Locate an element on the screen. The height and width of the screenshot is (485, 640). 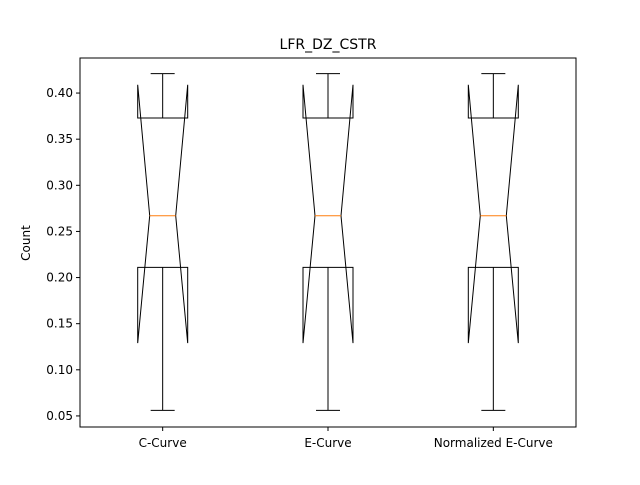
chart-title: LFR_DZ_CSTR is located at coordinates (328, 45).